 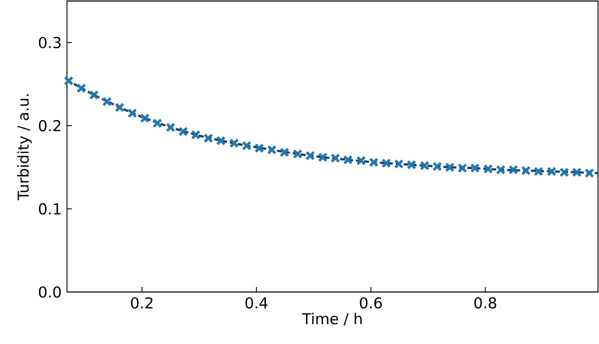 What do you see at coordinates (49, 126) in the screenshot?
I see `y-tick-label: 0.2` at bounding box center [49, 126].